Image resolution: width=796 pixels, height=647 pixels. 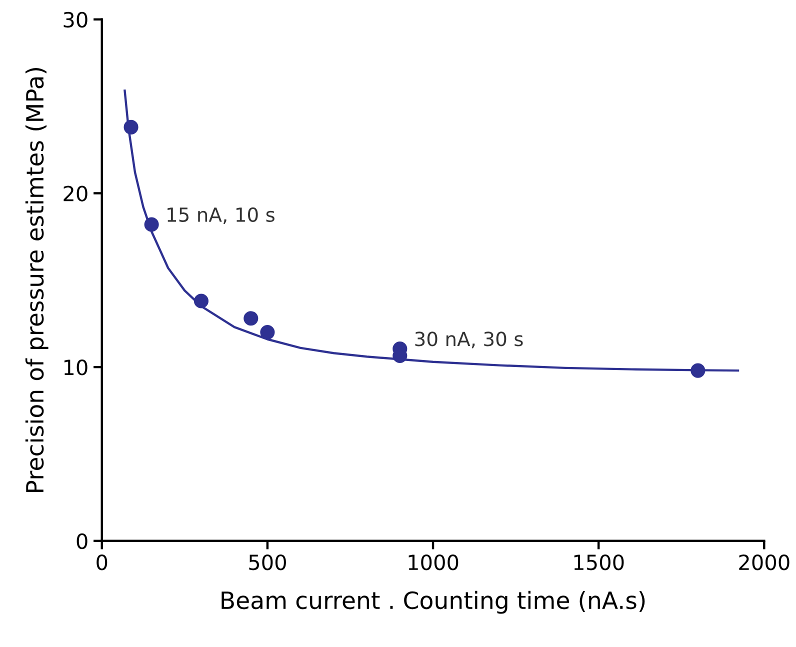 What do you see at coordinates (76, 368) in the screenshot?
I see `y-tick-label: 10` at bounding box center [76, 368].